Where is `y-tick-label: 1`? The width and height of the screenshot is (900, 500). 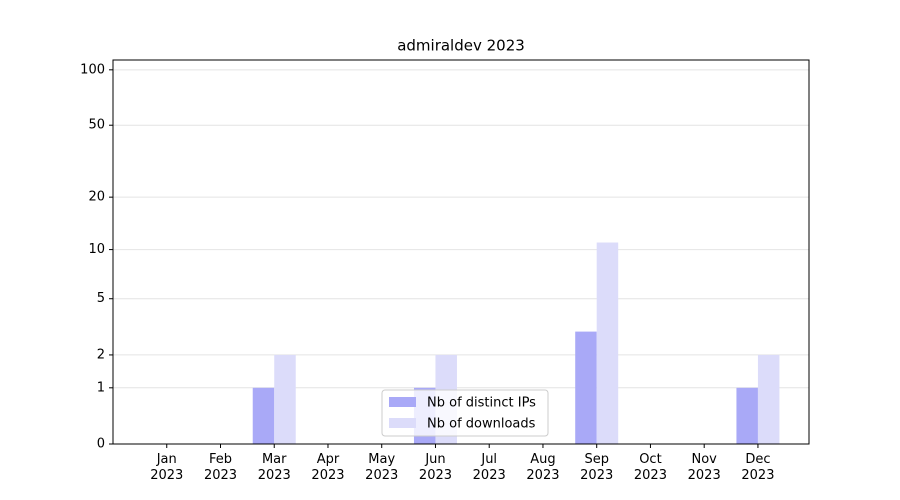 y-tick-label: 1 is located at coordinates (101, 387).